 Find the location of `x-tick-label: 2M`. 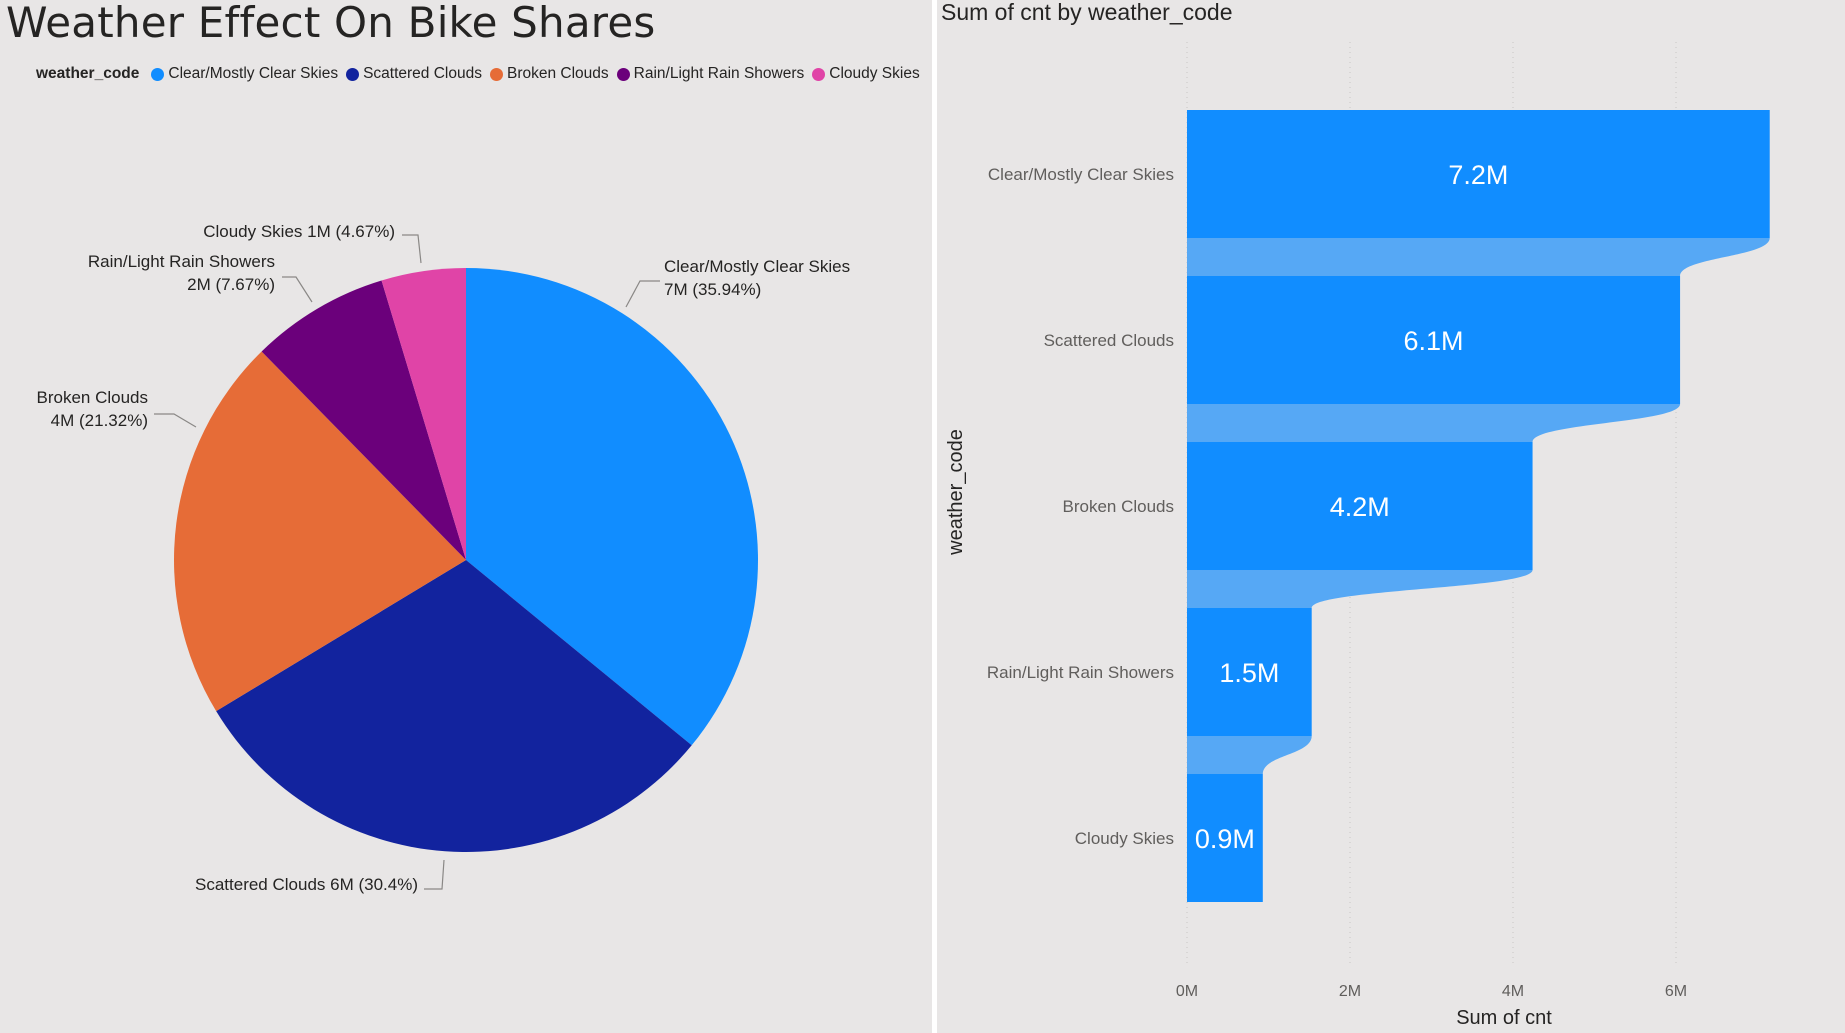

x-tick-label: 2M is located at coordinates (1350, 991).